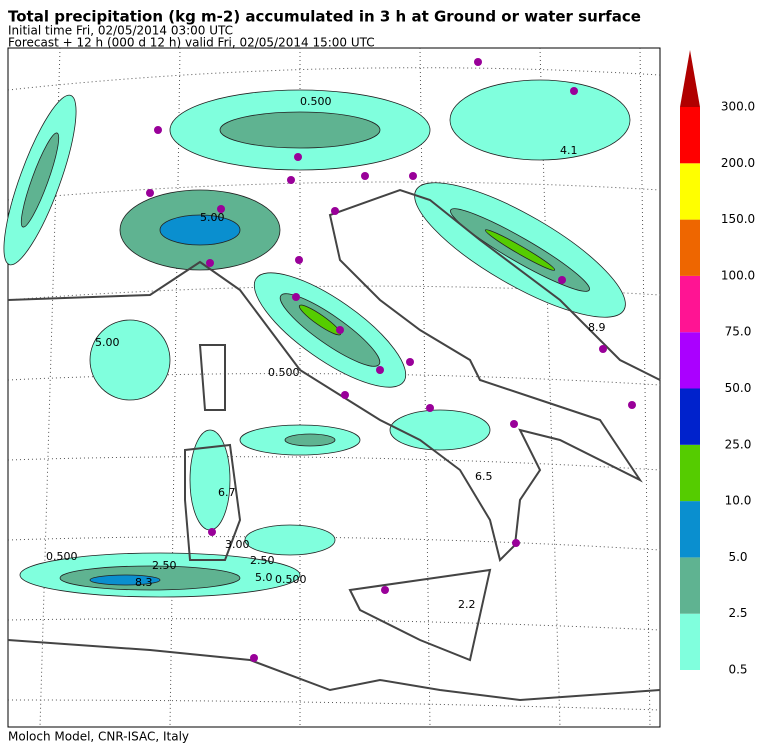  I want to click on contour-label: 6.7, so click(227, 492).